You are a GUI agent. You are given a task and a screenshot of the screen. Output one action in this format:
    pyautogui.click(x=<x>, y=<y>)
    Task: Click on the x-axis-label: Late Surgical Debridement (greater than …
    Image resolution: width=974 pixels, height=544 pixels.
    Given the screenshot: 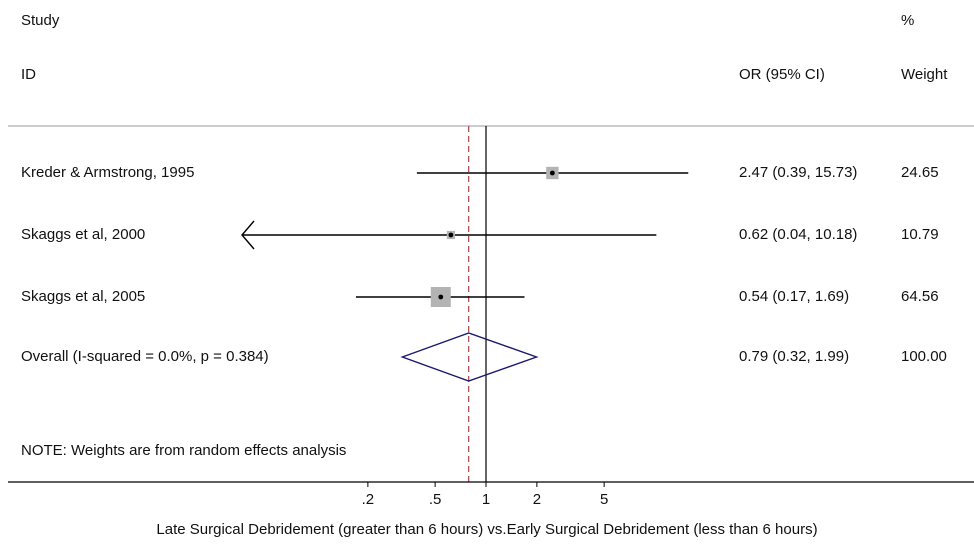 What is the action you would take?
    pyautogui.click(x=487, y=529)
    